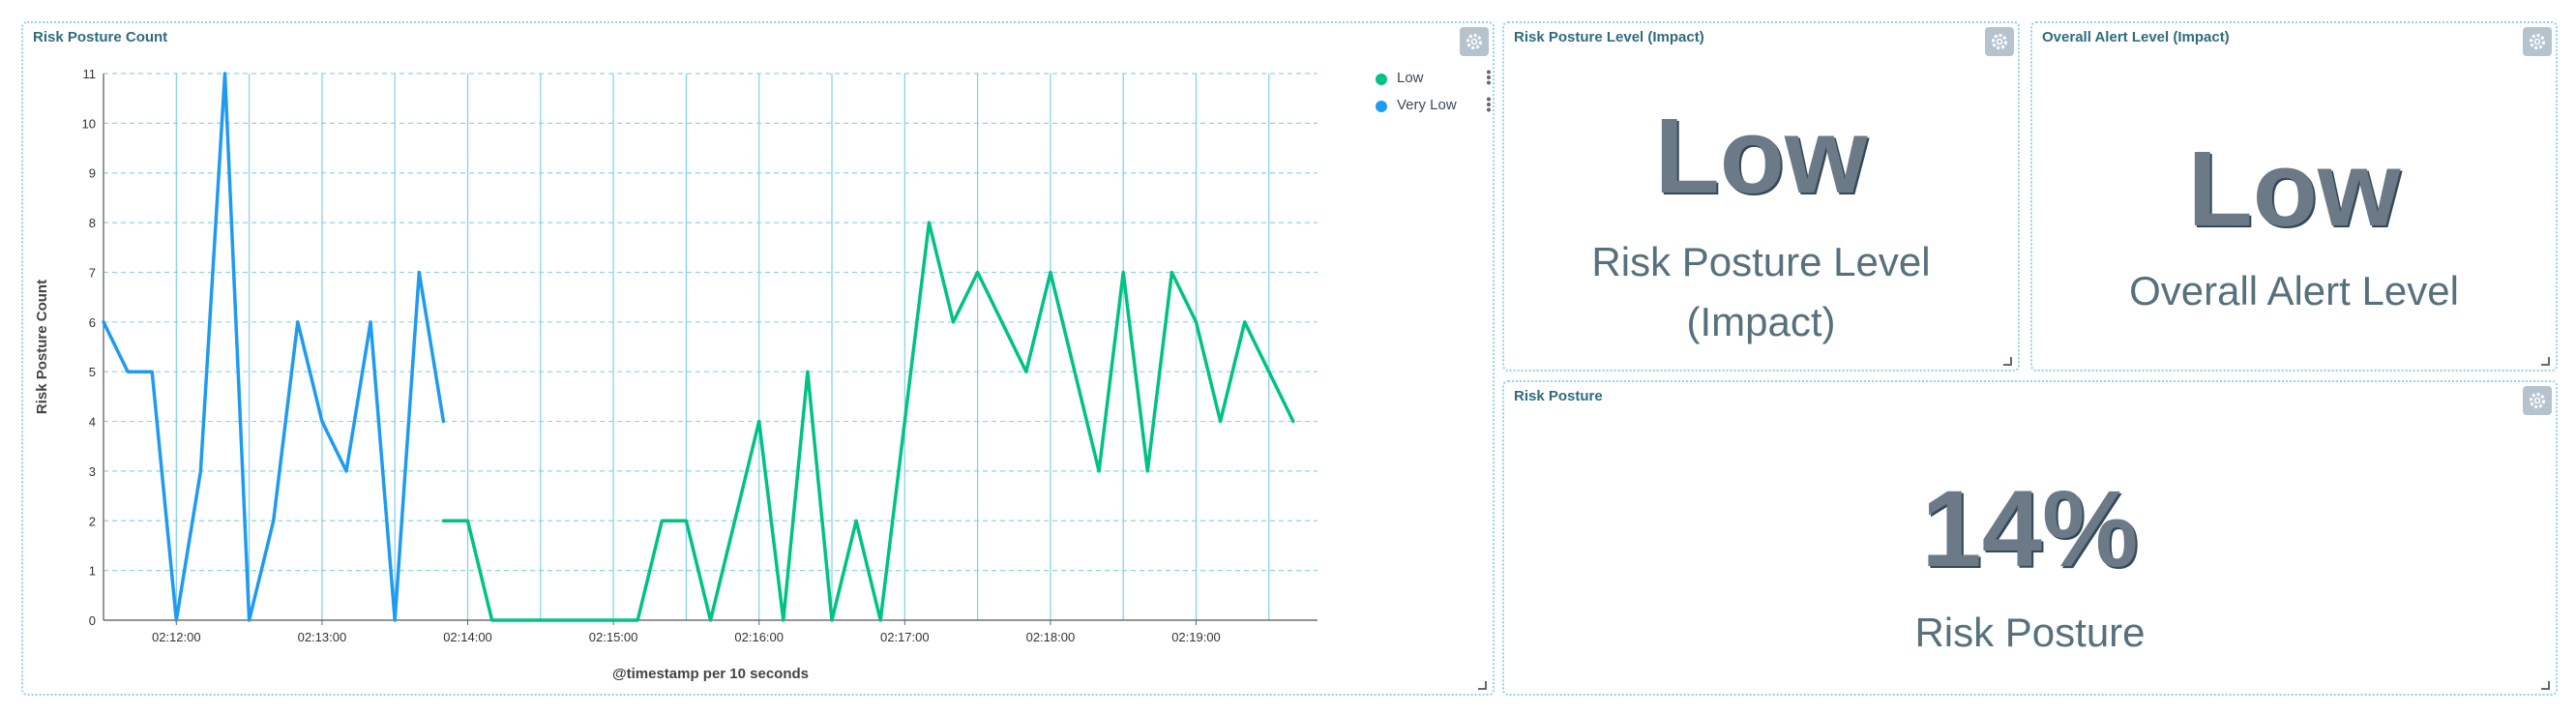  I want to click on y-tick-label: 10, so click(89, 124).